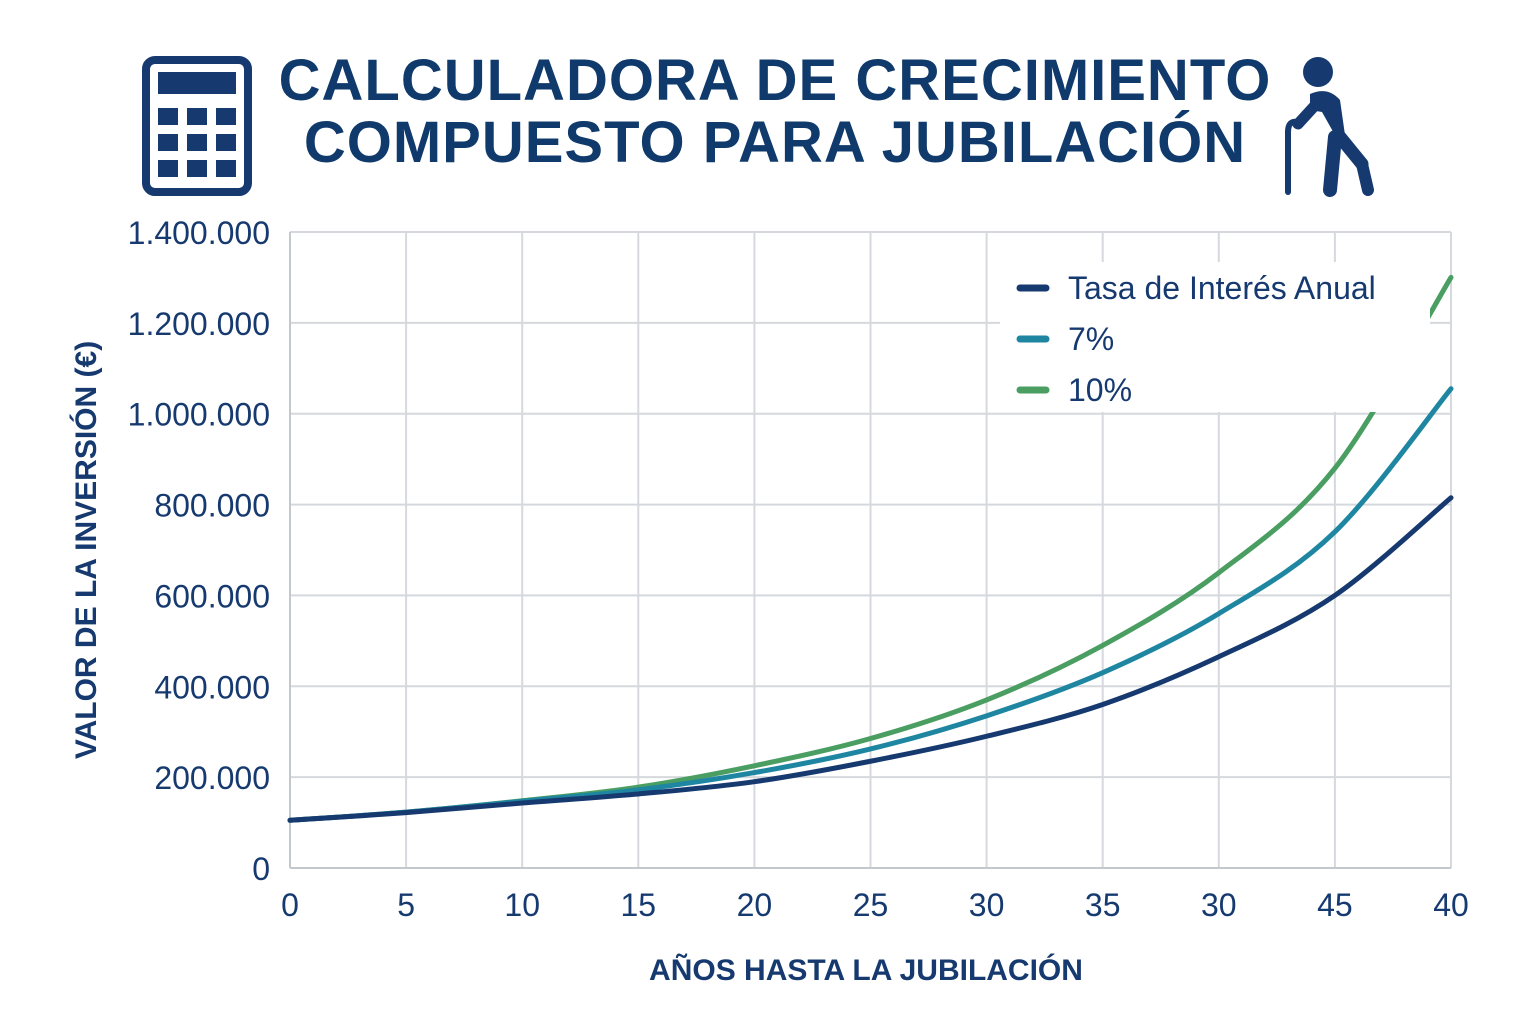 Image resolution: width=1536 pixels, height=1024 pixels. What do you see at coordinates (212, 596) in the screenshot?
I see `y-tick-label: 600.000` at bounding box center [212, 596].